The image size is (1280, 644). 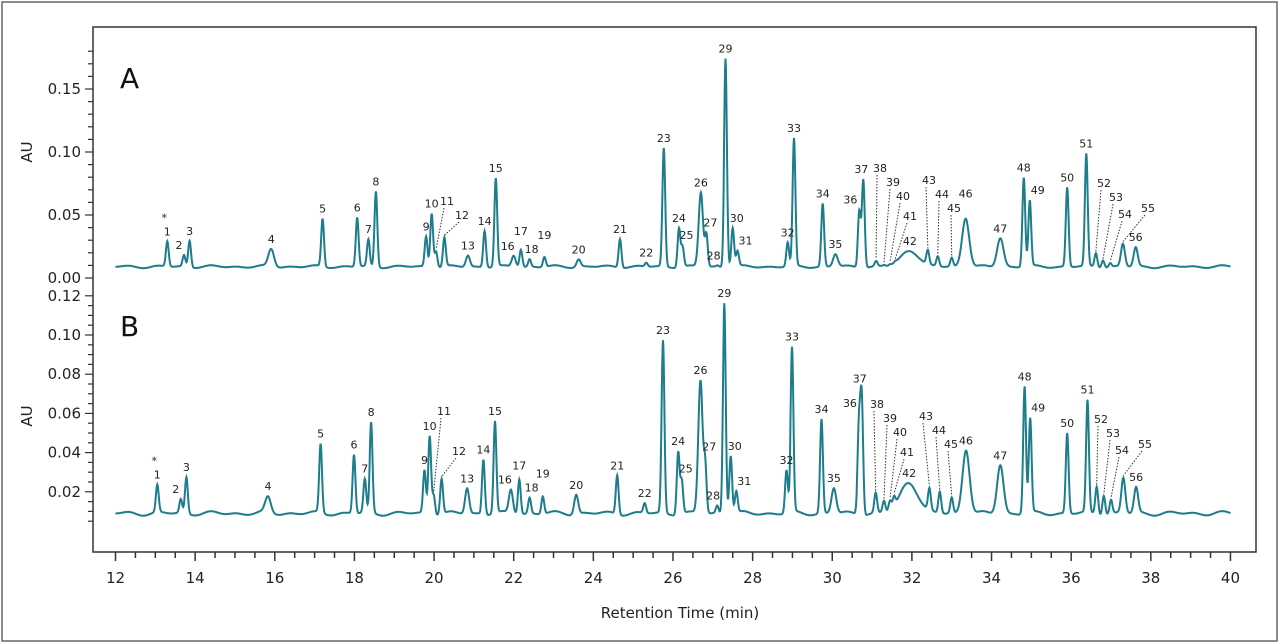 I want to click on y-tick-label: 0.02, so click(x=64, y=492).